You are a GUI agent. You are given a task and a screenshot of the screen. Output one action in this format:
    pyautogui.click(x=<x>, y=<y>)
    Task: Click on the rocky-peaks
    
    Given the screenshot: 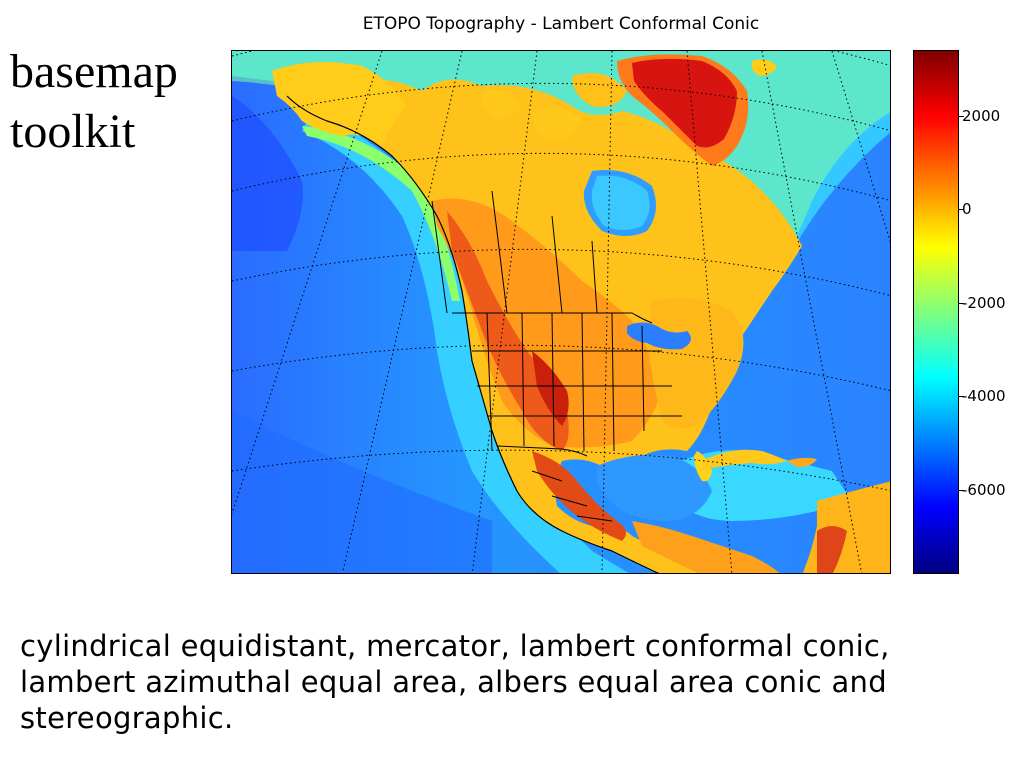 What is the action you would take?
    pyautogui.click(x=550, y=388)
    